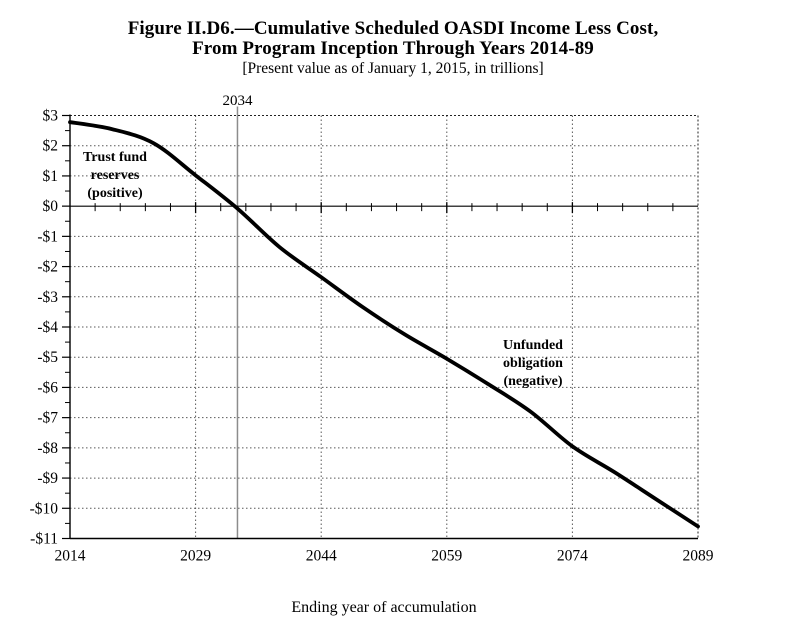  I want to click on y-tick-label: $3, so click(51, 116).